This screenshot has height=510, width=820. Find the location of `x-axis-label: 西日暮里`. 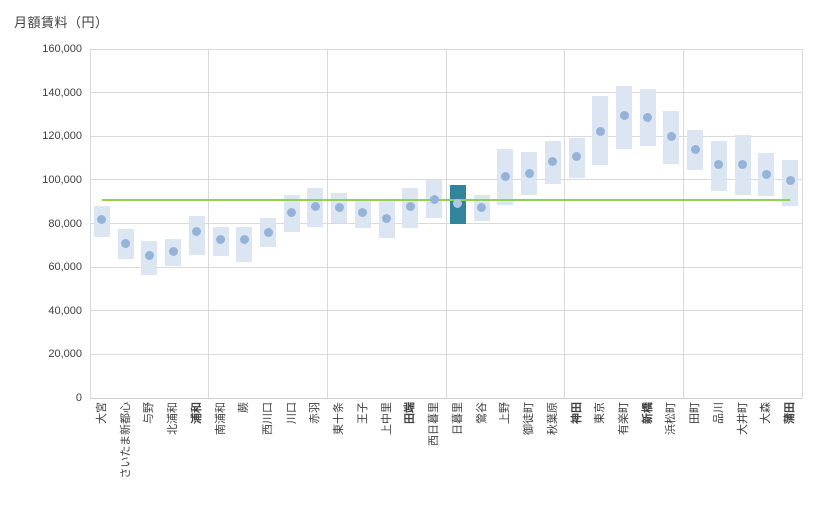

x-axis-label: 西日暮里 is located at coordinates (434, 424).